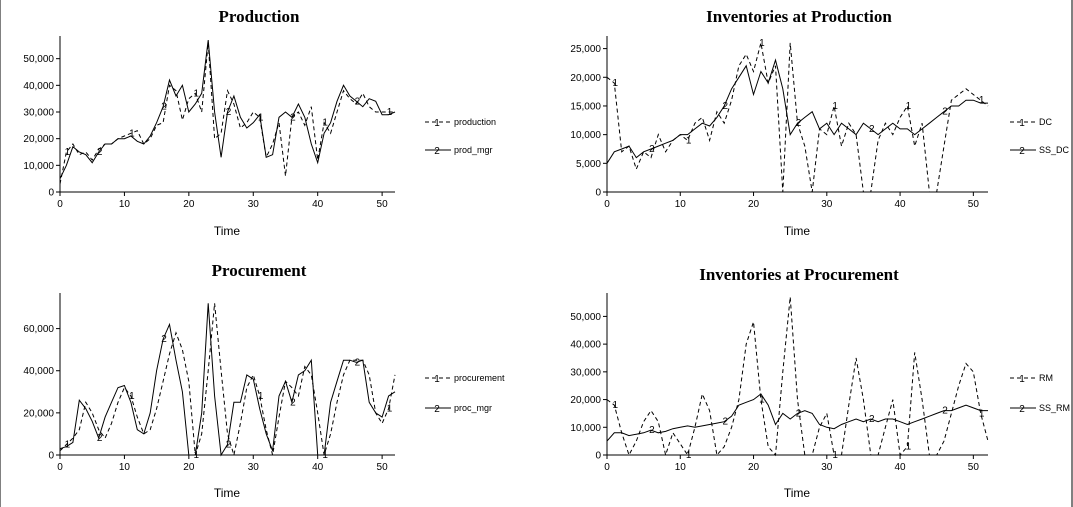 Image resolution: width=1073 pixels, height=507 pixels. I want to click on legend-label: procurement, so click(479, 378).